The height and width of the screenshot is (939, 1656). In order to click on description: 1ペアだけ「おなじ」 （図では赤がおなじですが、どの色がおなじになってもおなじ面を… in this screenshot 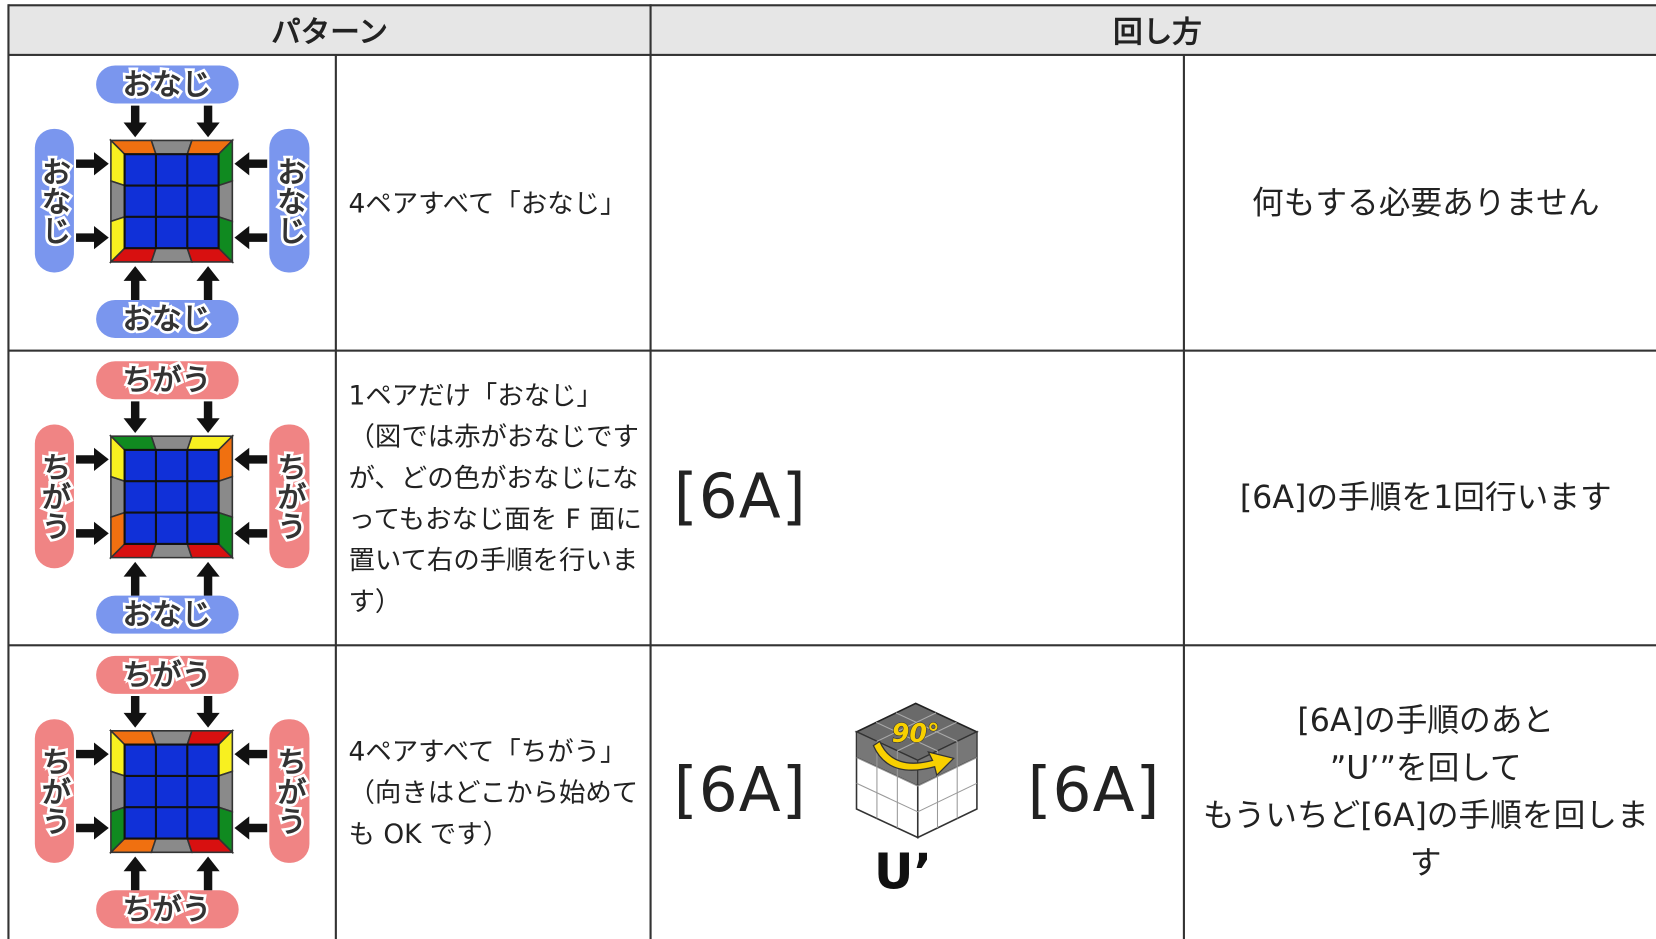, I will do `click(497, 498)`.